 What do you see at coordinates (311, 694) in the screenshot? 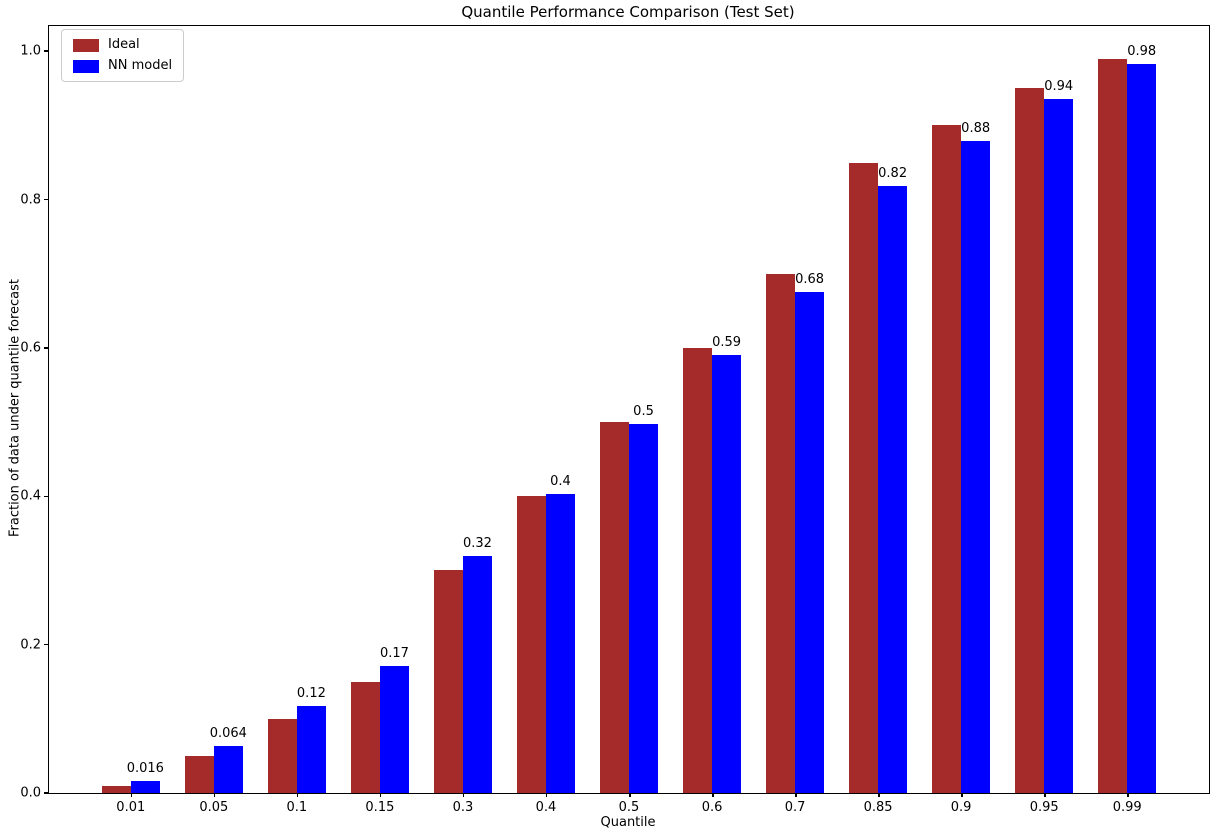
I see `bar-value-label: 0.12` at bounding box center [311, 694].